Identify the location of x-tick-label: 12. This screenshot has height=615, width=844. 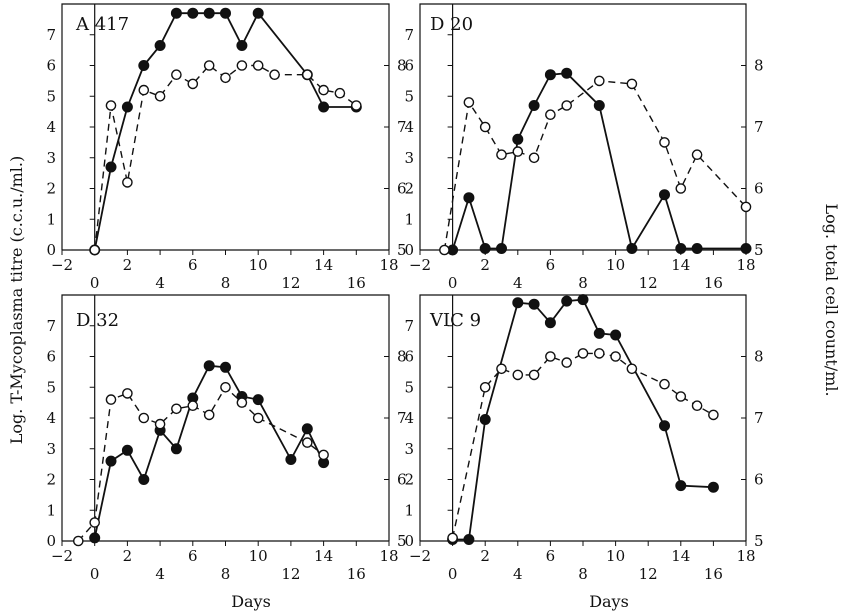
(290, 283).